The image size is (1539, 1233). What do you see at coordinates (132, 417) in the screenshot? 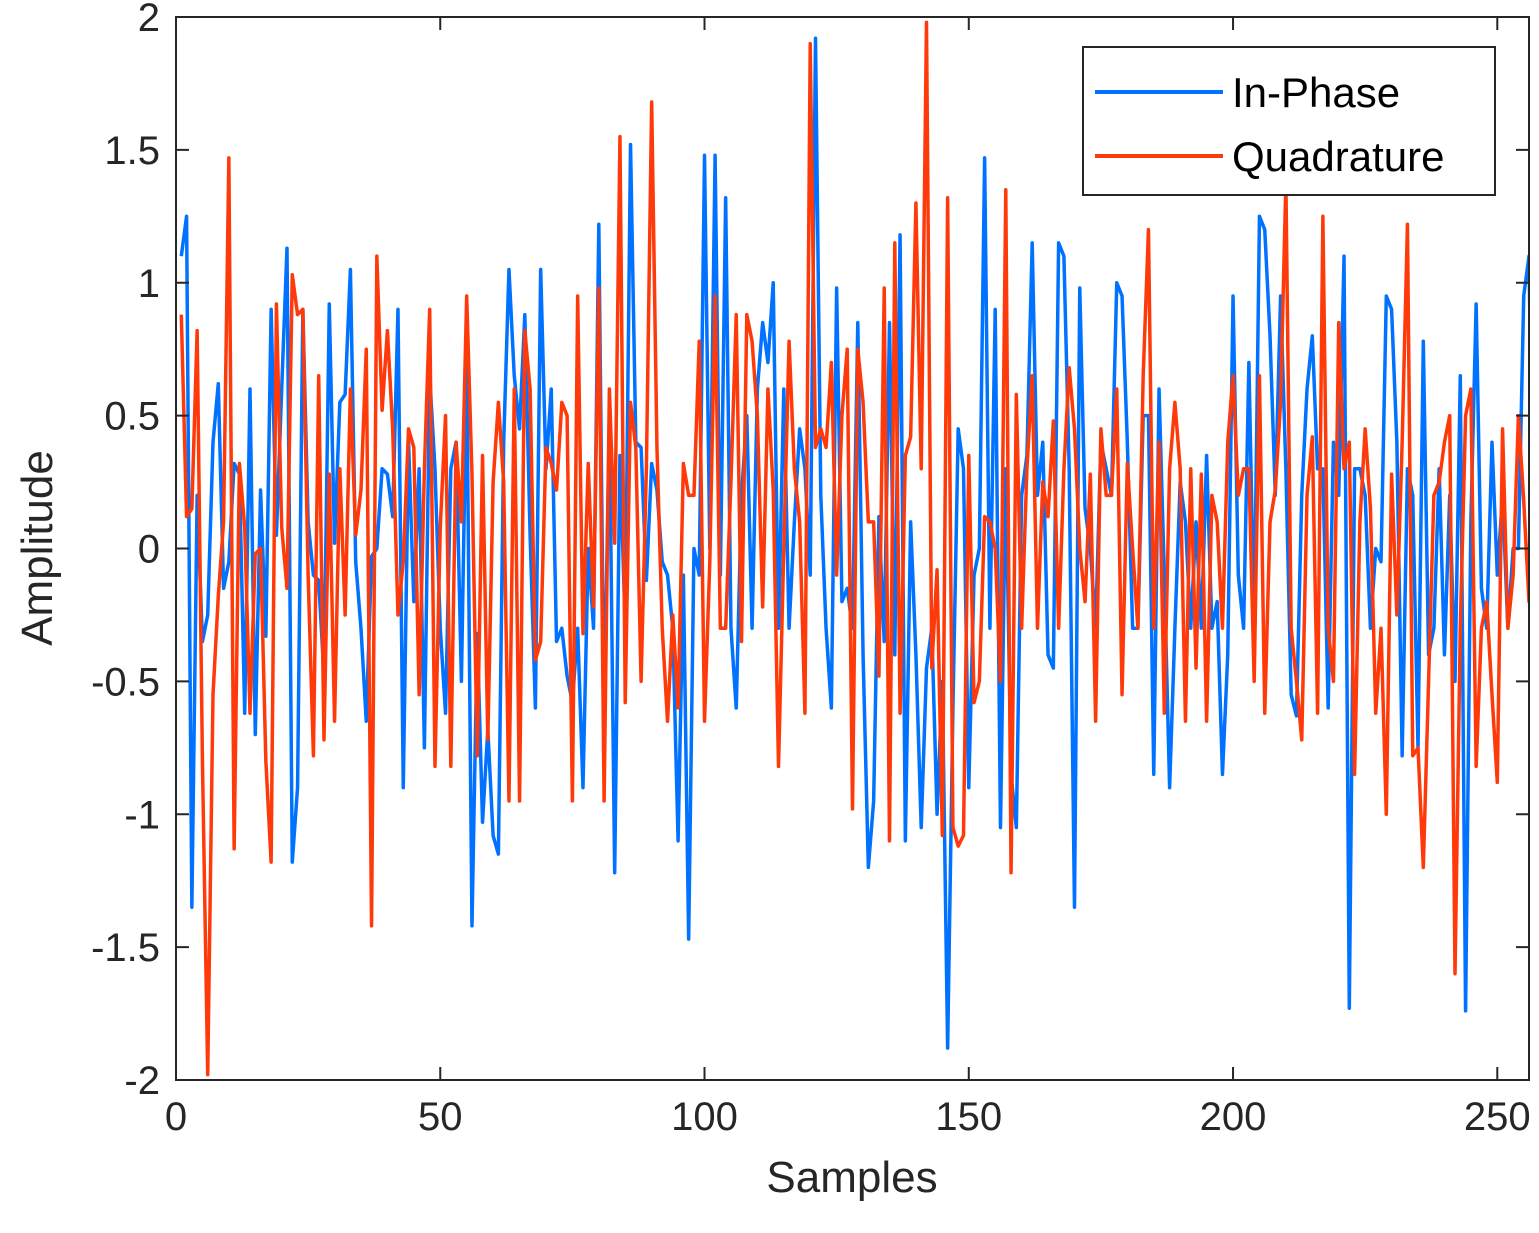
I see `y-tick-label: 0.5` at bounding box center [132, 417].